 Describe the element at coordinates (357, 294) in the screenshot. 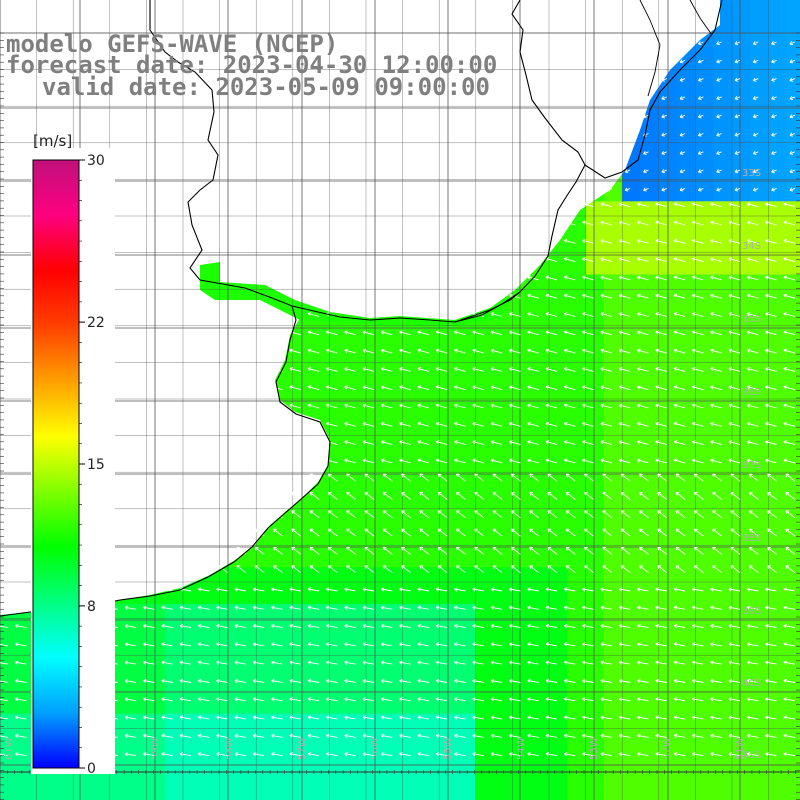

I see `land-area` at that location.